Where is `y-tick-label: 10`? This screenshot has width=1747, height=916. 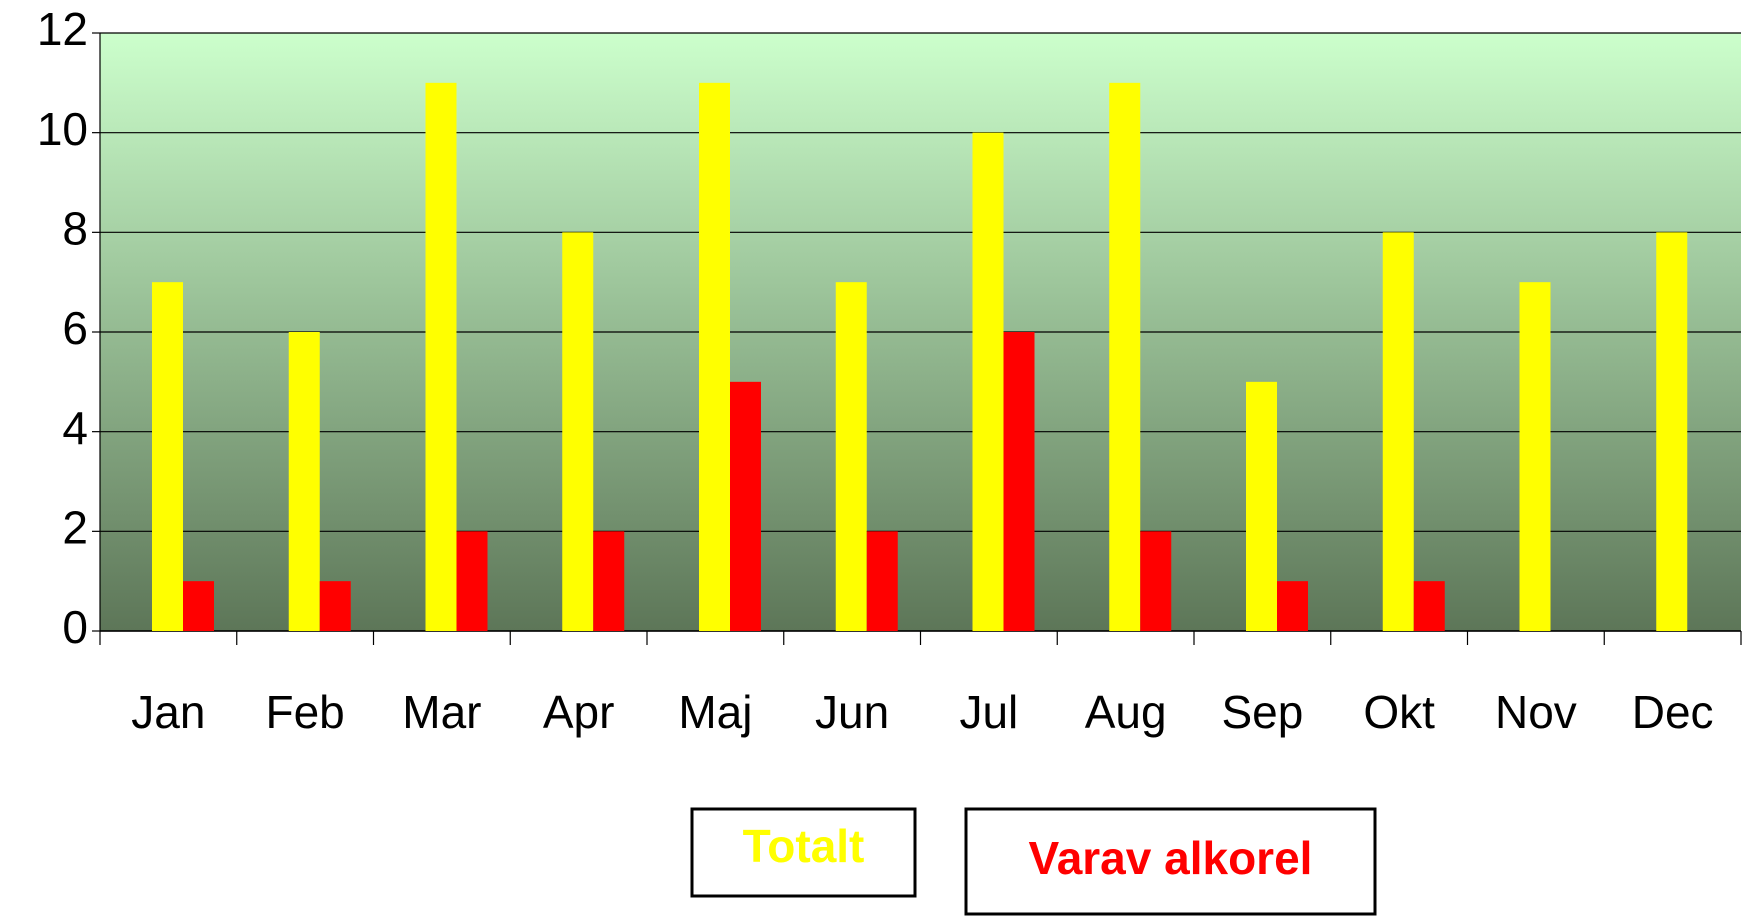 y-tick-label: 10 is located at coordinates (62, 129).